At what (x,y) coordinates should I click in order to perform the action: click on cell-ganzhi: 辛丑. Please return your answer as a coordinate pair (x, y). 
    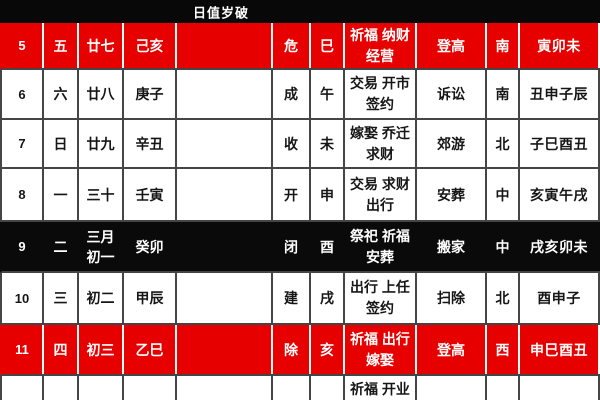
    Looking at the image, I should click on (150, 143).